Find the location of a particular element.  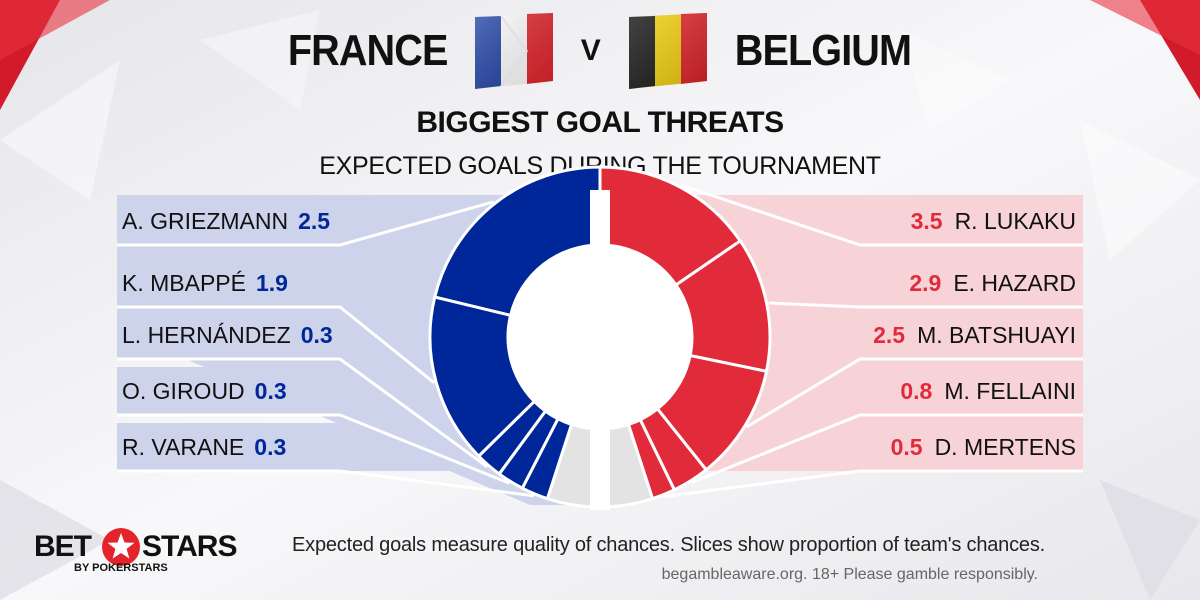

player-name: E. HAZARD is located at coordinates (1014, 282).